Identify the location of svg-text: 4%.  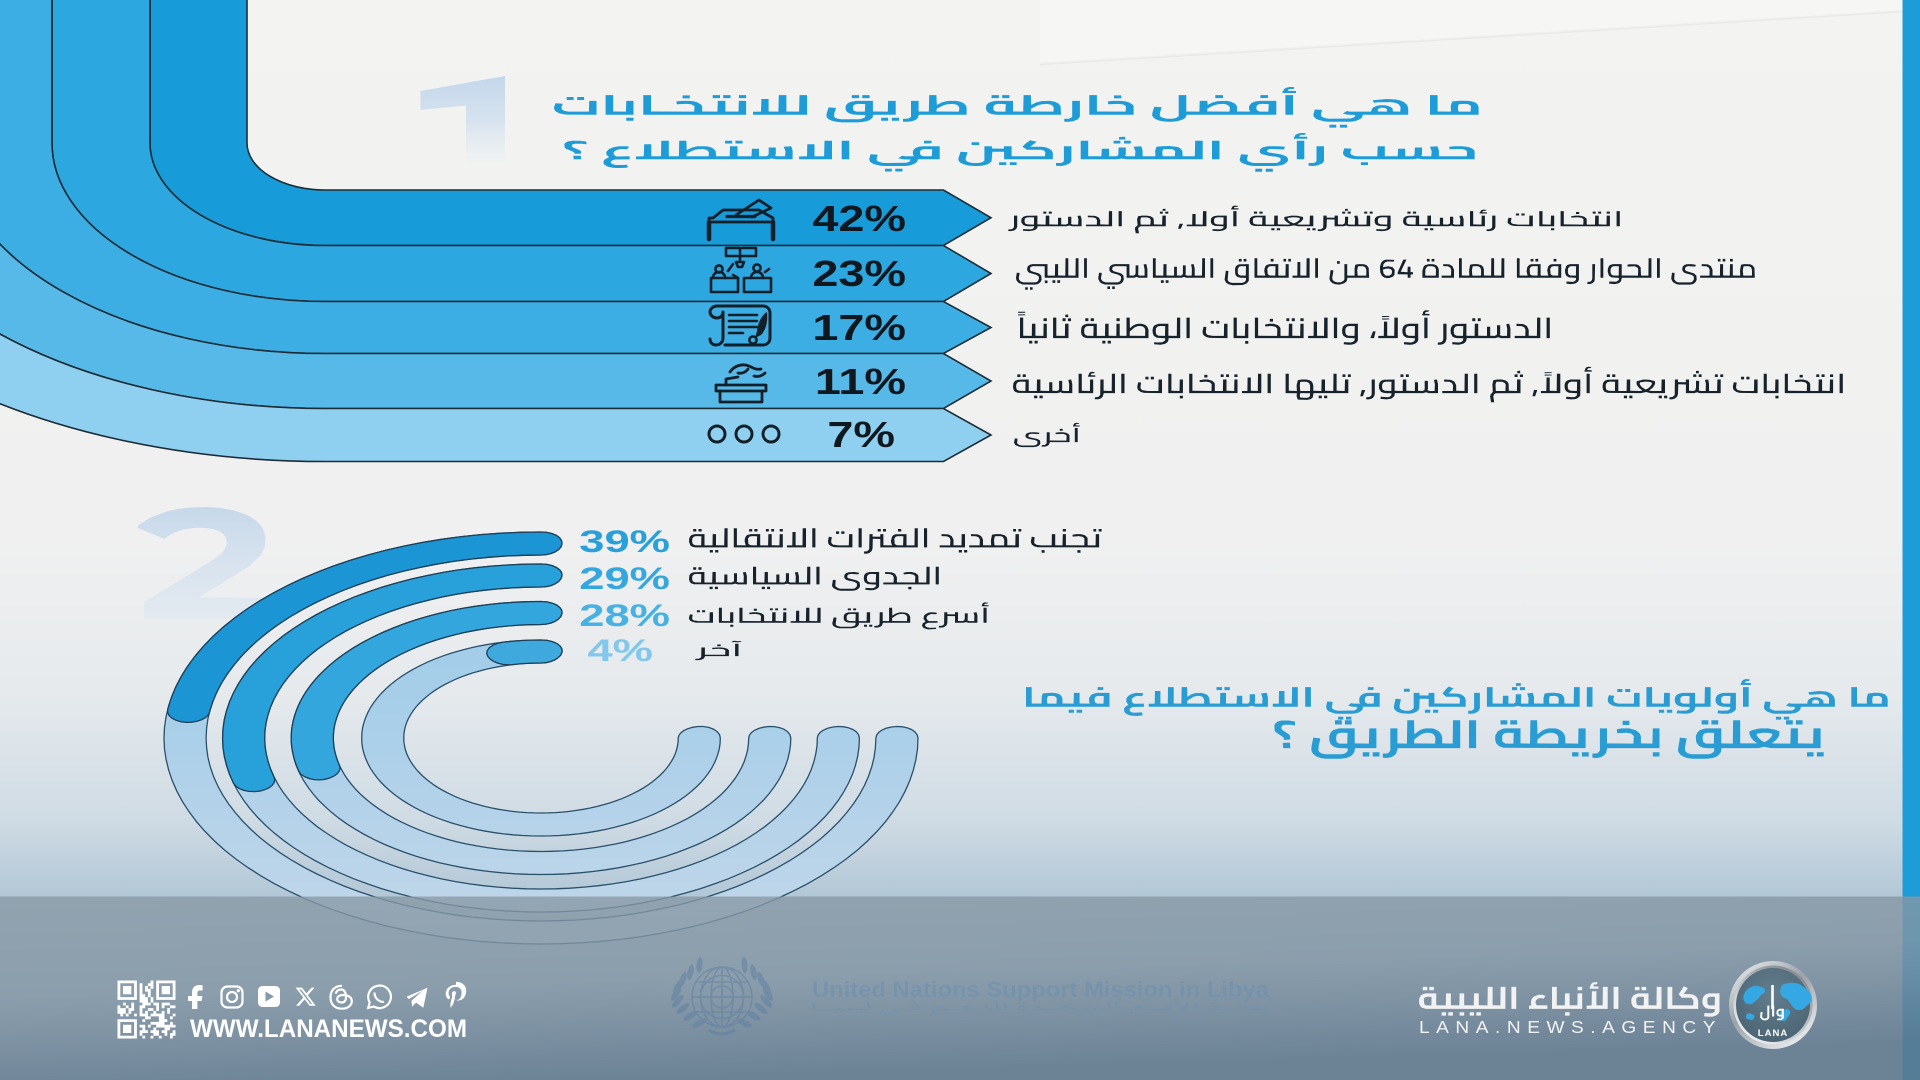
(620, 651).